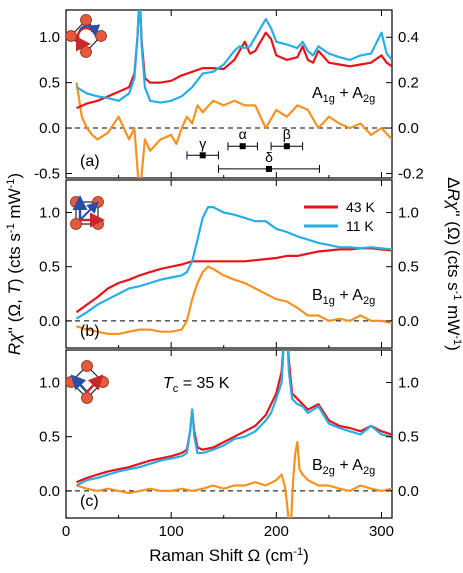 This screenshot has width=463, height=573. I want to click on panel-2-ytick-left-label-2: 1.0, so click(49, 383).